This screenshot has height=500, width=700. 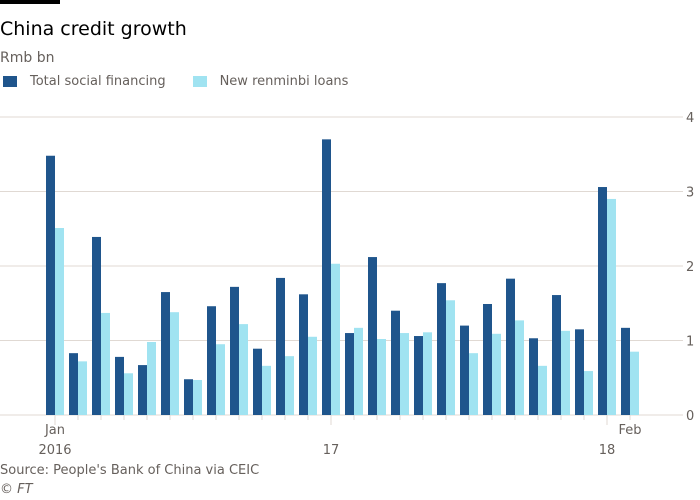 What do you see at coordinates (629, 430) in the screenshot?
I see `x-tick-label: Feb` at bounding box center [629, 430].